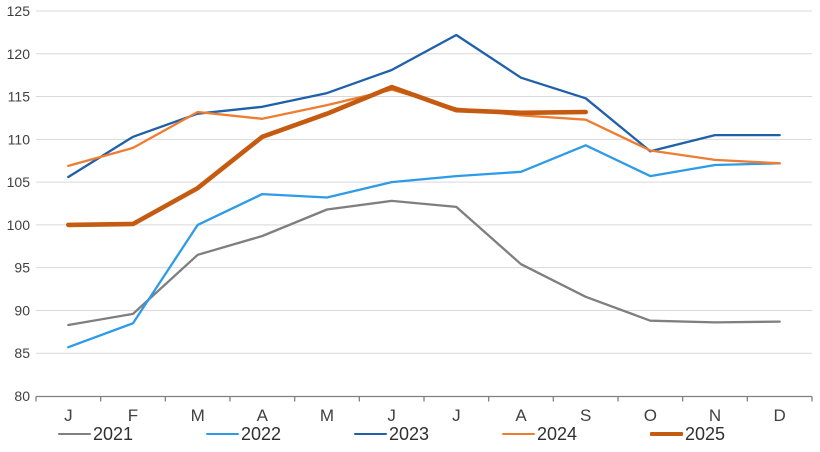 Image resolution: width=820 pixels, height=452 pixels. What do you see at coordinates (704, 434) in the screenshot?
I see `legend-label: 2025` at bounding box center [704, 434].